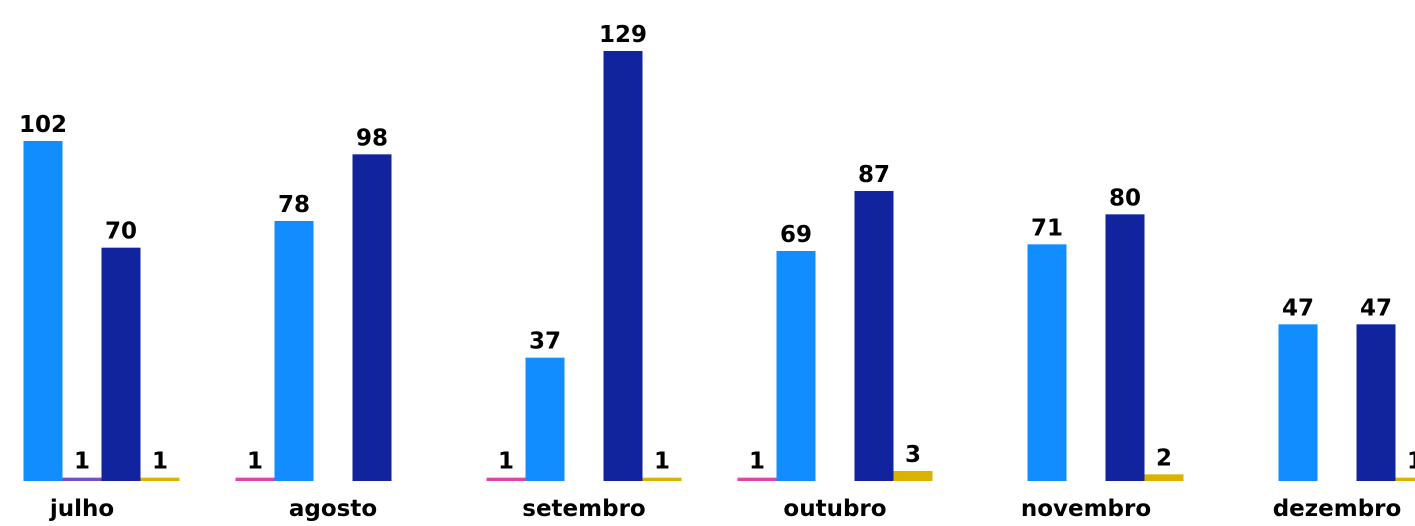 This screenshot has height=526, width=1415. Describe the element at coordinates (81, 509) in the screenshot. I see `x-tick-label: julho` at that location.